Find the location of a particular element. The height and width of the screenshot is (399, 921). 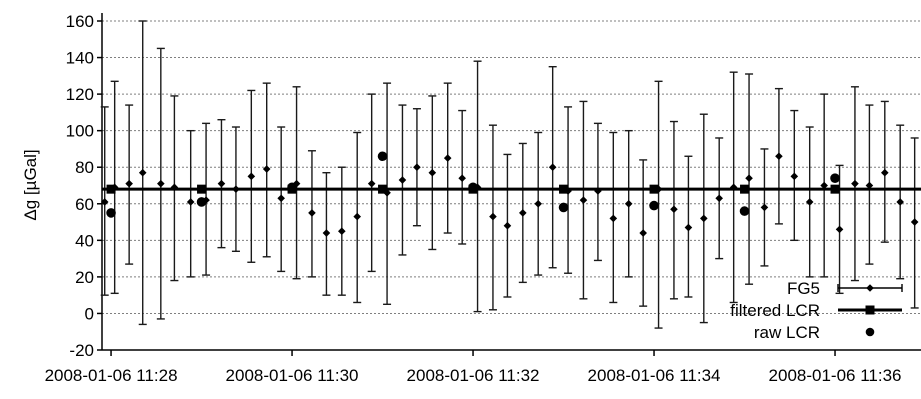

y-tick-label: 40 is located at coordinates (84, 240).